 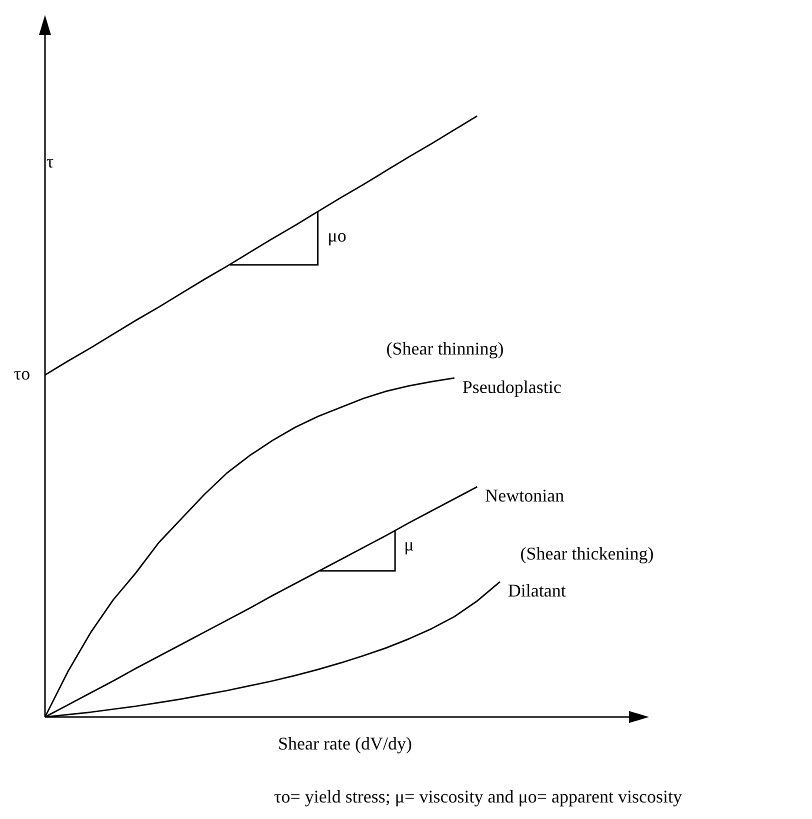 I want to click on y-axis-title: τ, so click(x=50, y=162).